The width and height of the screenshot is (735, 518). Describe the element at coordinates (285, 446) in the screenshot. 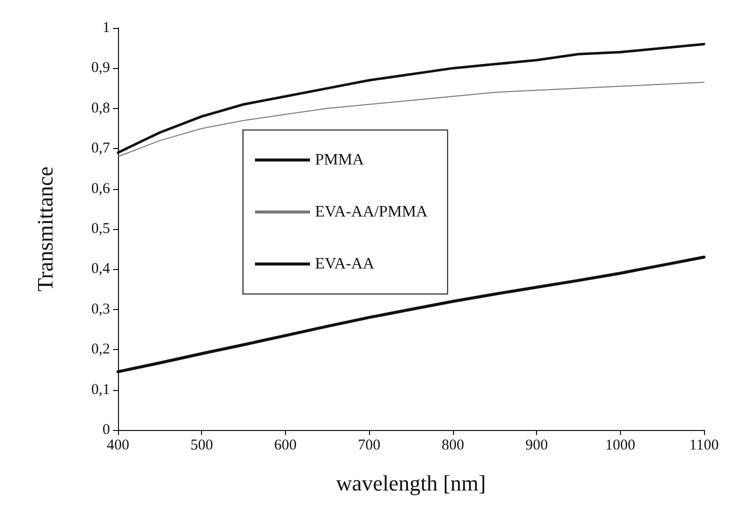

I see `x-tick-label: 600` at that location.